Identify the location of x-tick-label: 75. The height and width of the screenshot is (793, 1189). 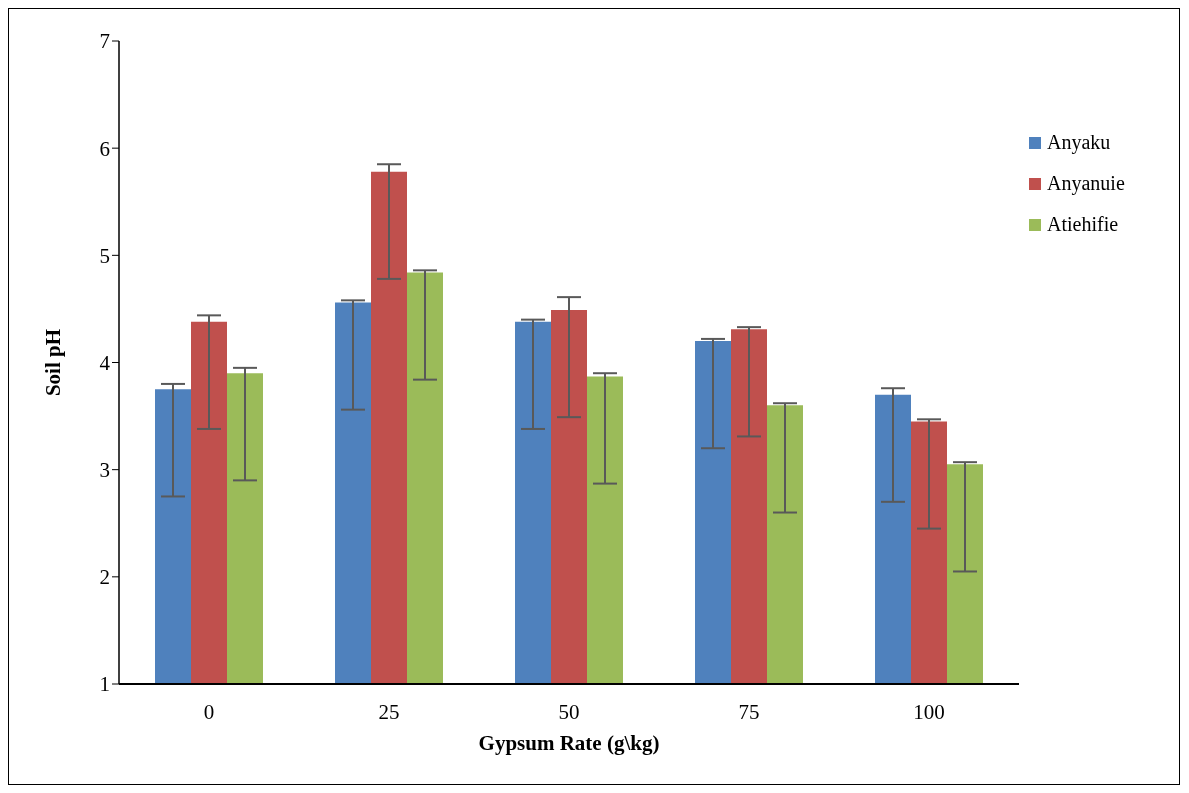
(749, 711).